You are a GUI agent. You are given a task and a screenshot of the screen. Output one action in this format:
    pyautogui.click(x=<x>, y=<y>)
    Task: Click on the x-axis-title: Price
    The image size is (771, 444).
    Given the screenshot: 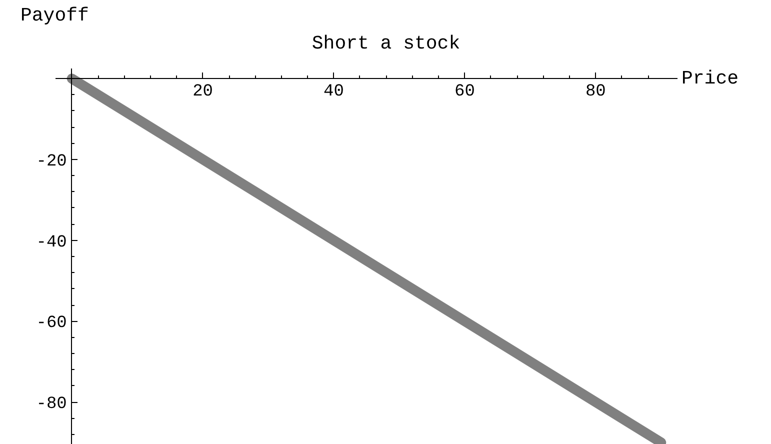 What is the action you would take?
    pyautogui.click(x=710, y=79)
    